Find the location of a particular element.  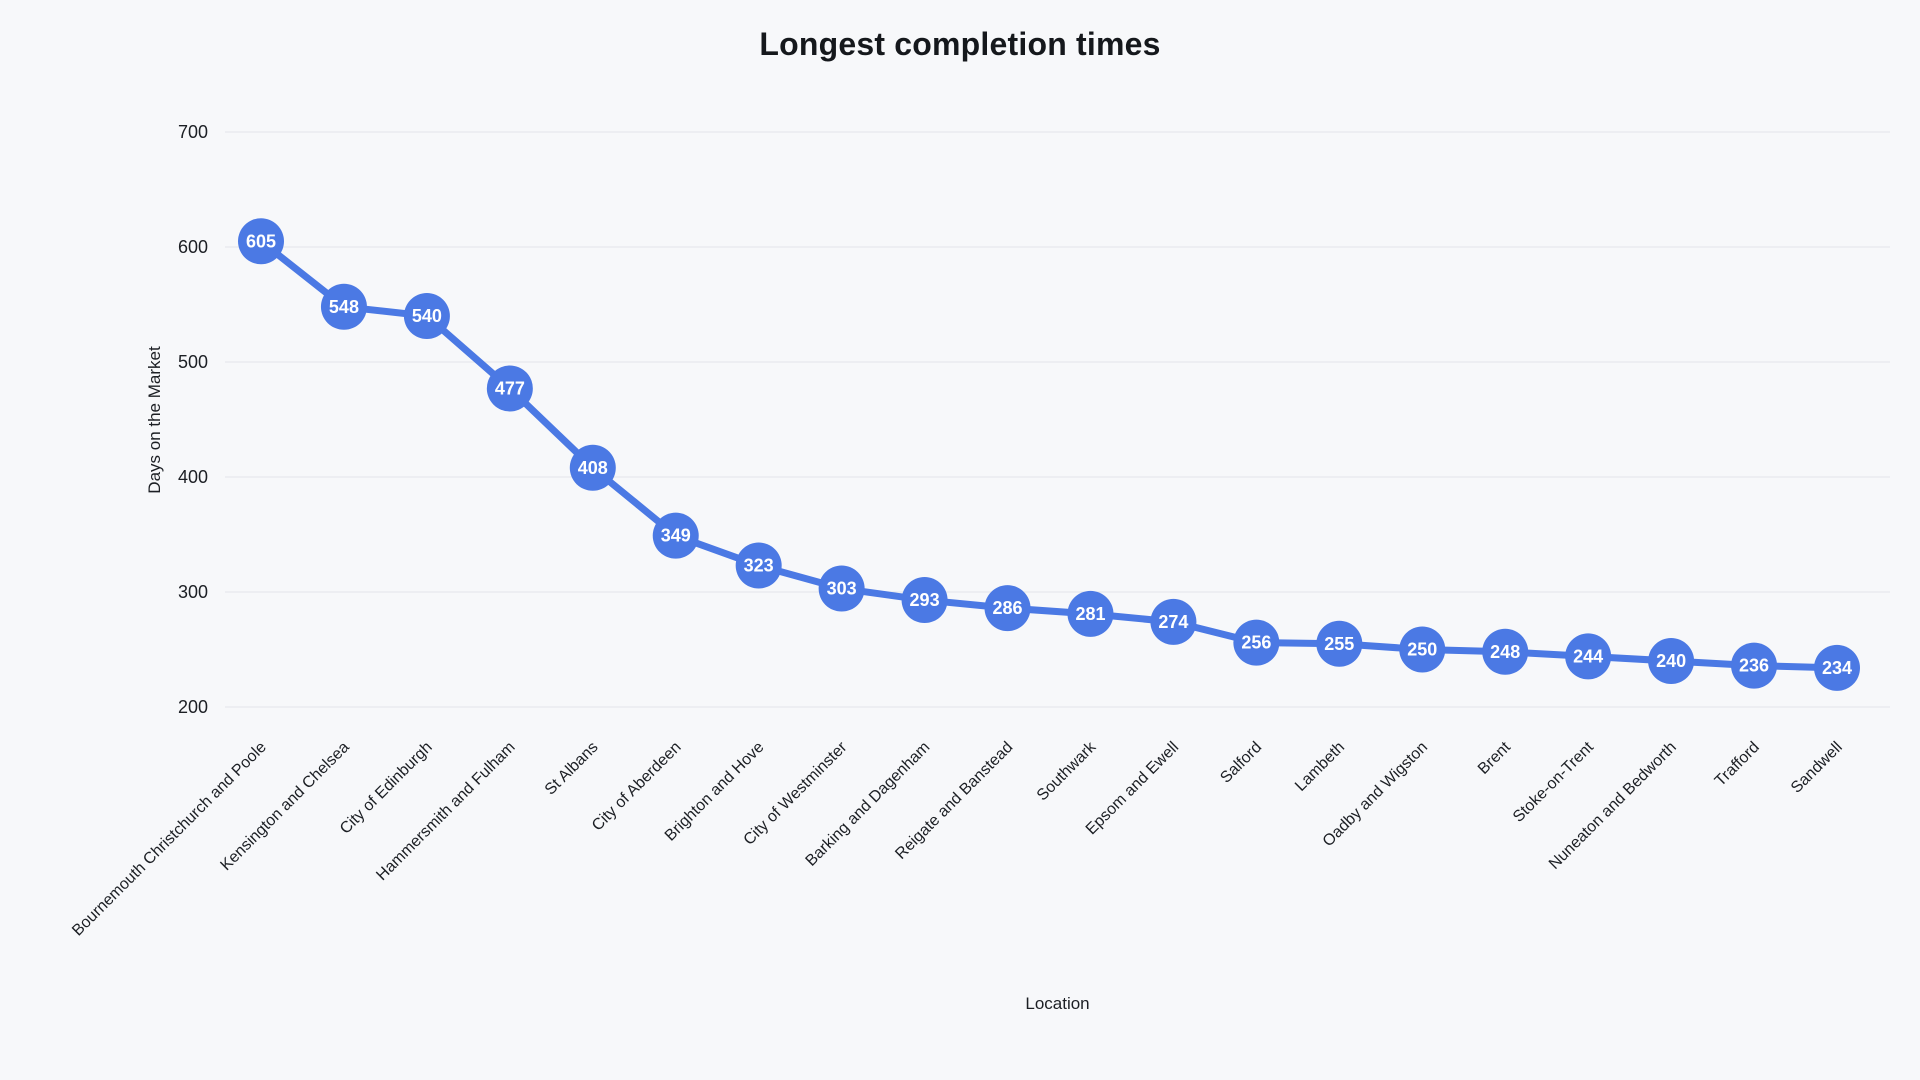

data-point-label: 605 is located at coordinates (261, 241).